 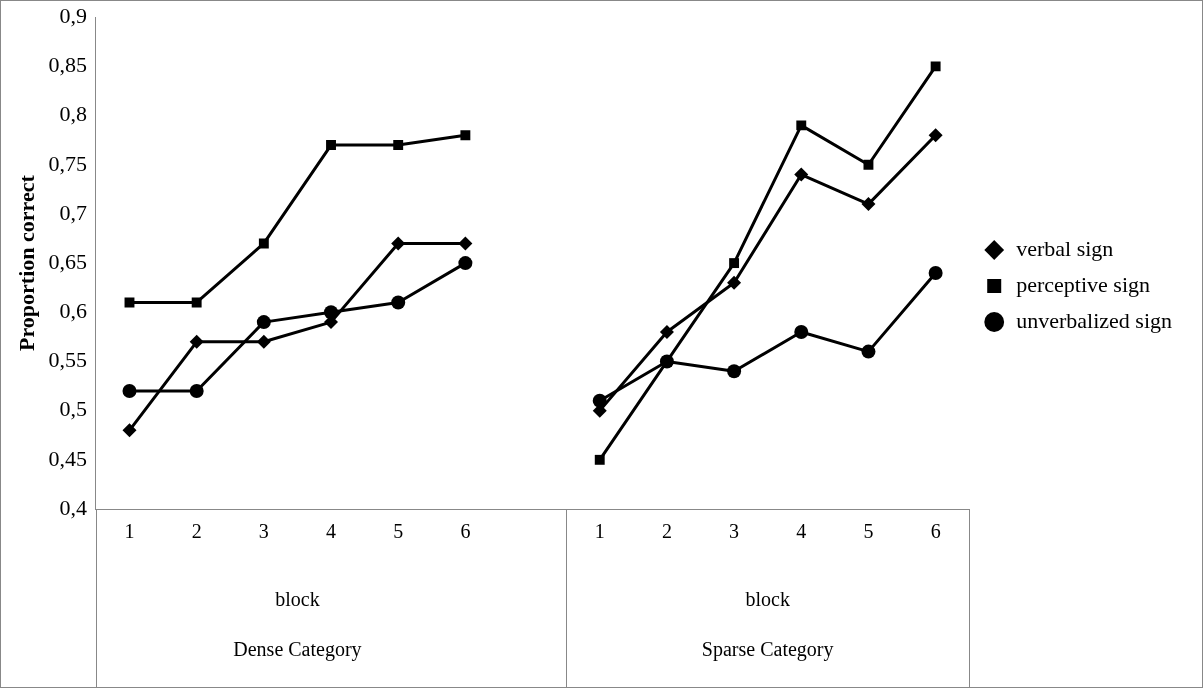 What do you see at coordinates (73, 15) in the screenshot?
I see `y-tick-label: 0,9` at bounding box center [73, 15].